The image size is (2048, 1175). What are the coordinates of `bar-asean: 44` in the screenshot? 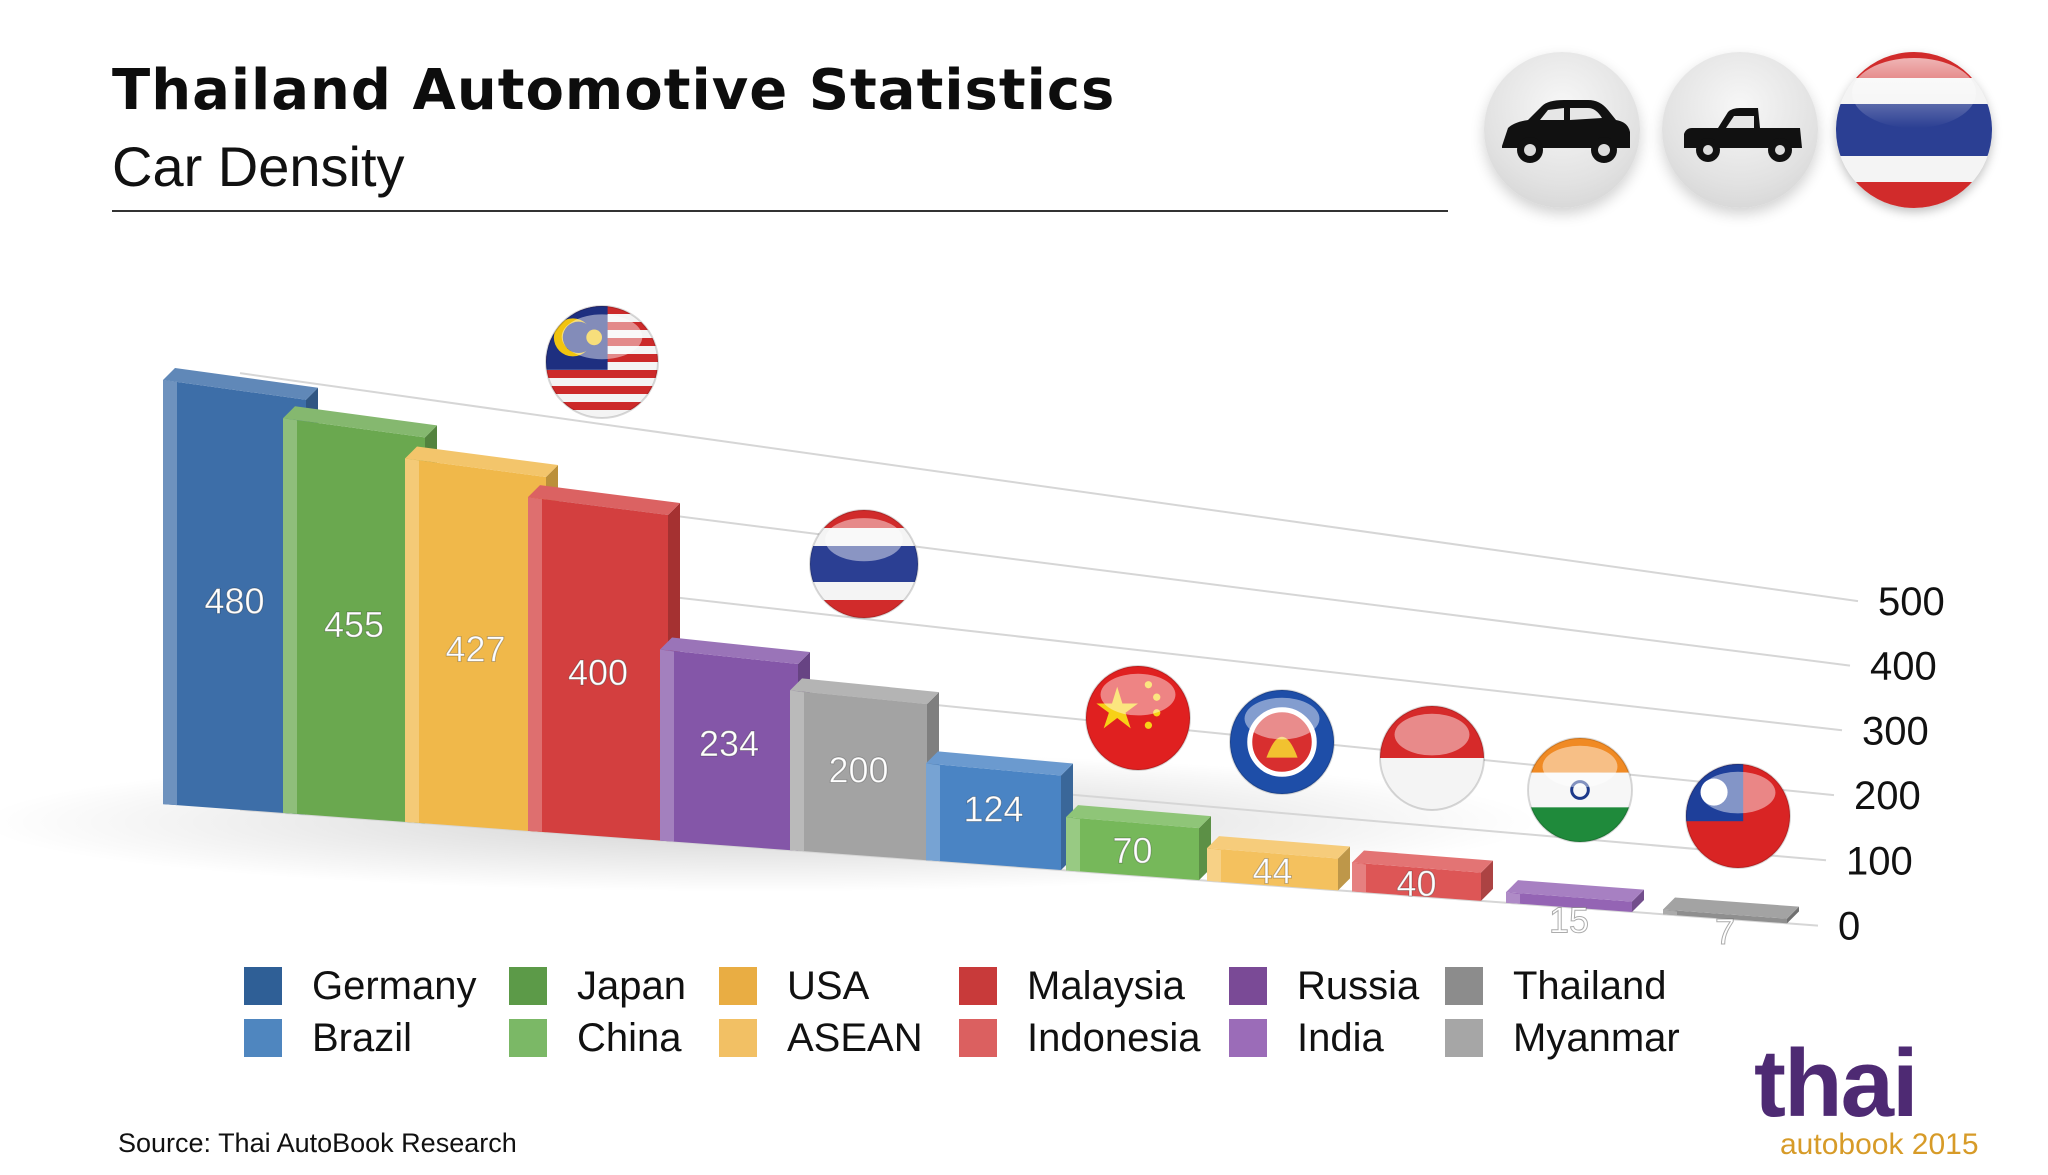 It's located at (1278, 864).